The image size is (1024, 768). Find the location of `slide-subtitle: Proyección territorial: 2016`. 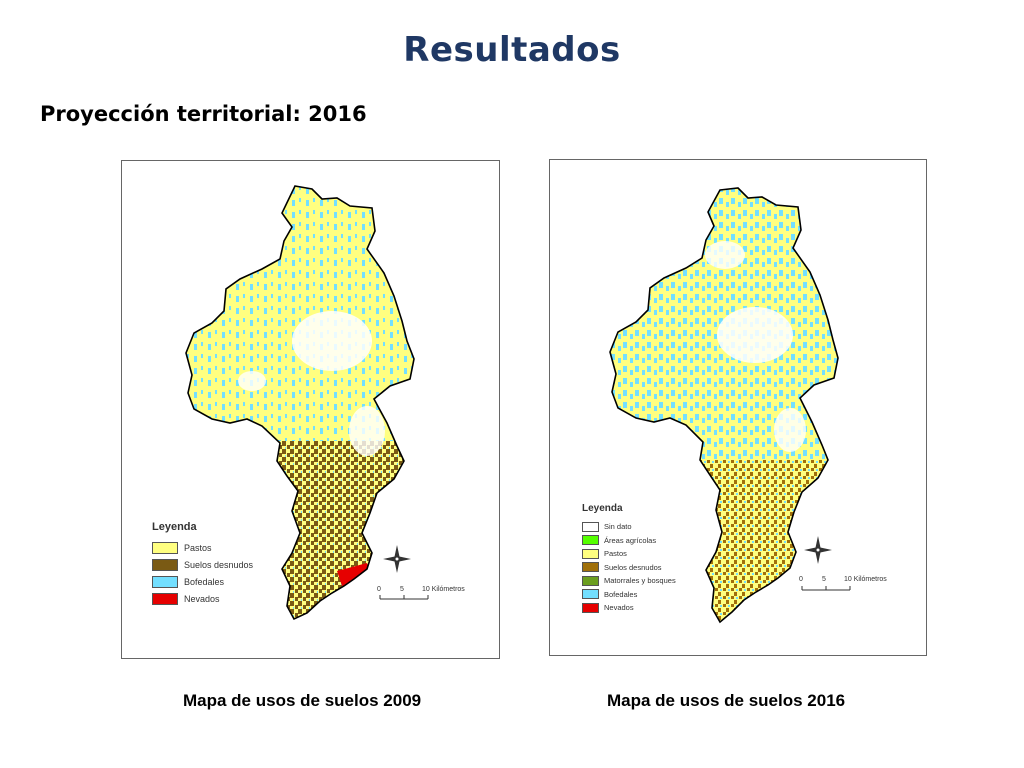

slide-subtitle: Proyección territorial: 2016 is located at coordinates (203, 114).